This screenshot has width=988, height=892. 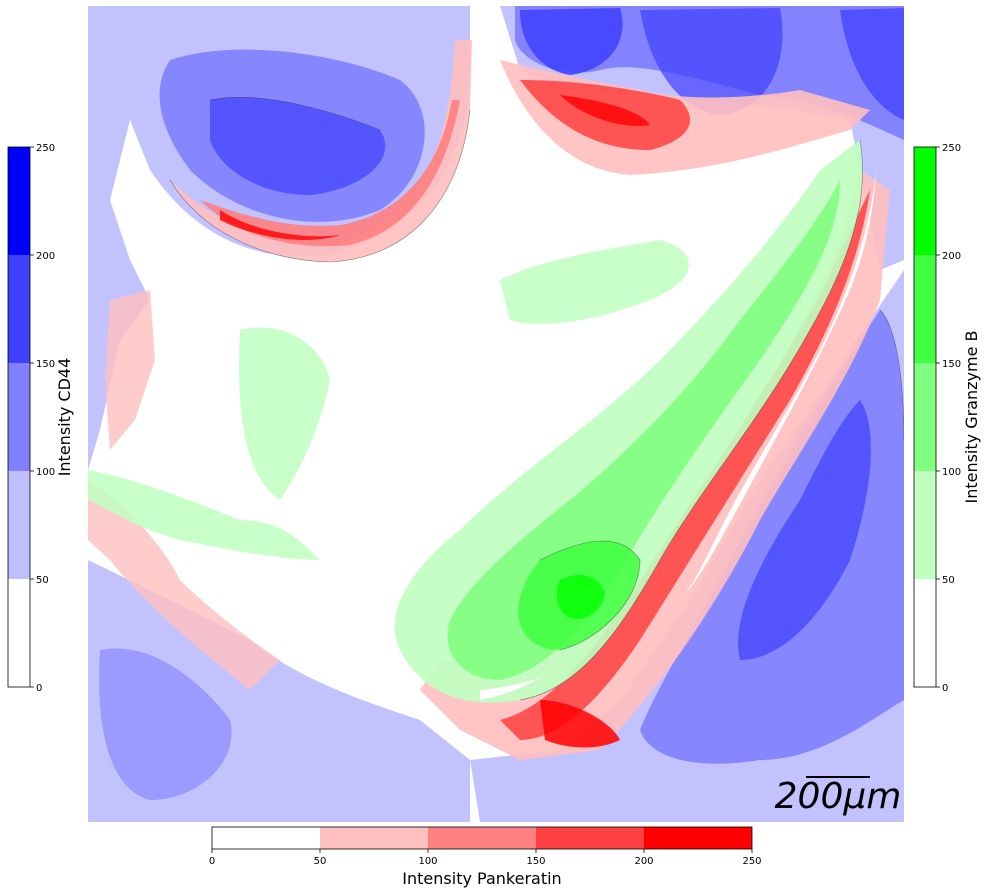 I want to click on pankeratin-colorbar-label: Intensity Pankeratin, so click(x=481, y=878).